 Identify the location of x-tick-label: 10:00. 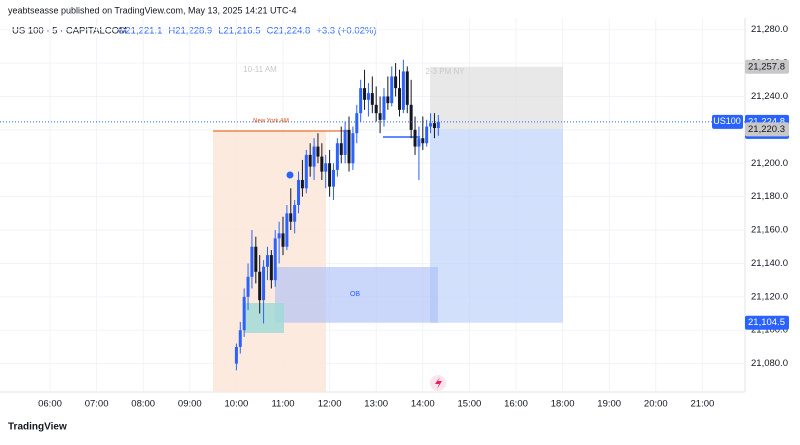
(237, 404).